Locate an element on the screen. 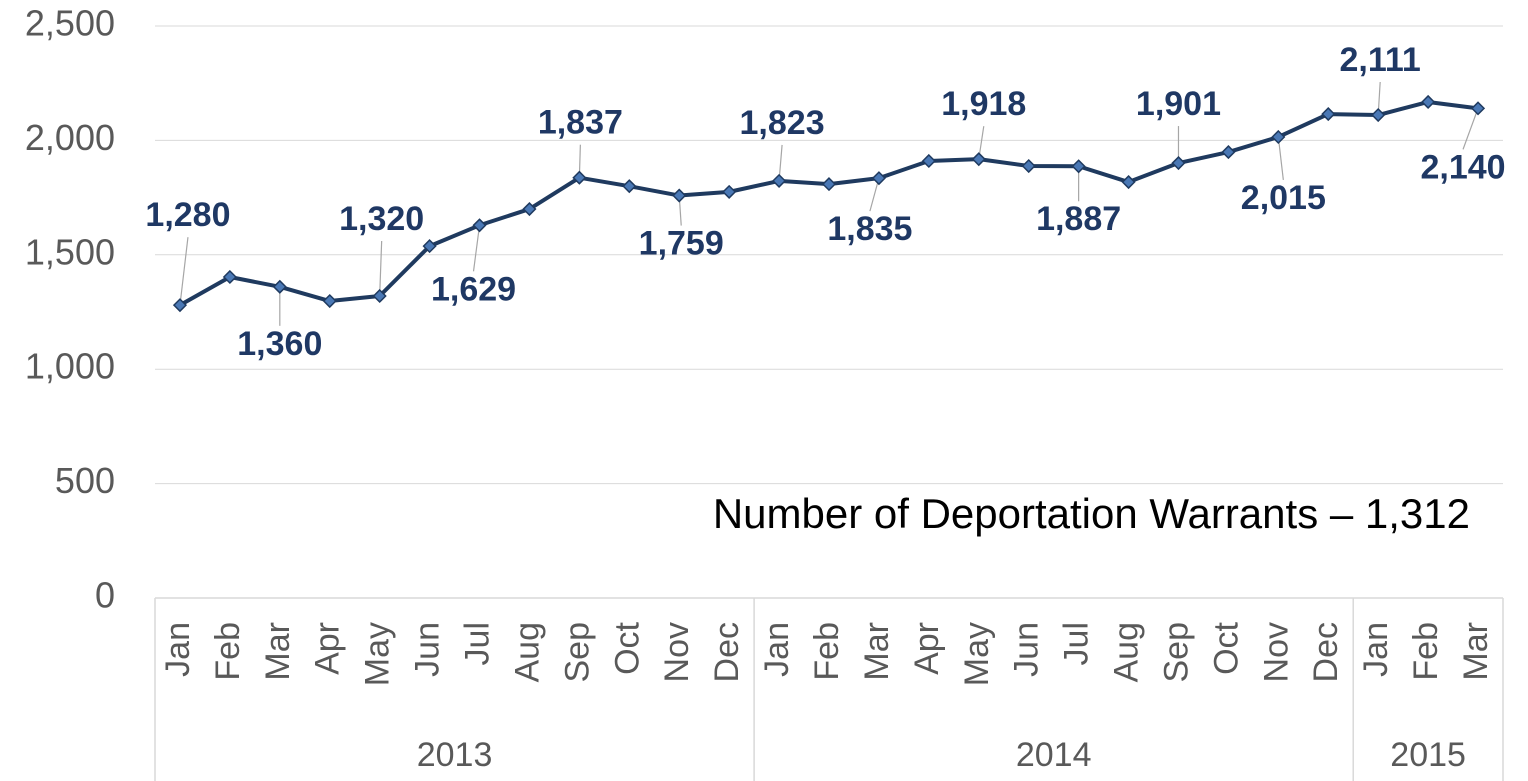 The width and height of the screenshot is (1528, 781). y-tick-label: 1,000 is located at coordinates (70, 366).